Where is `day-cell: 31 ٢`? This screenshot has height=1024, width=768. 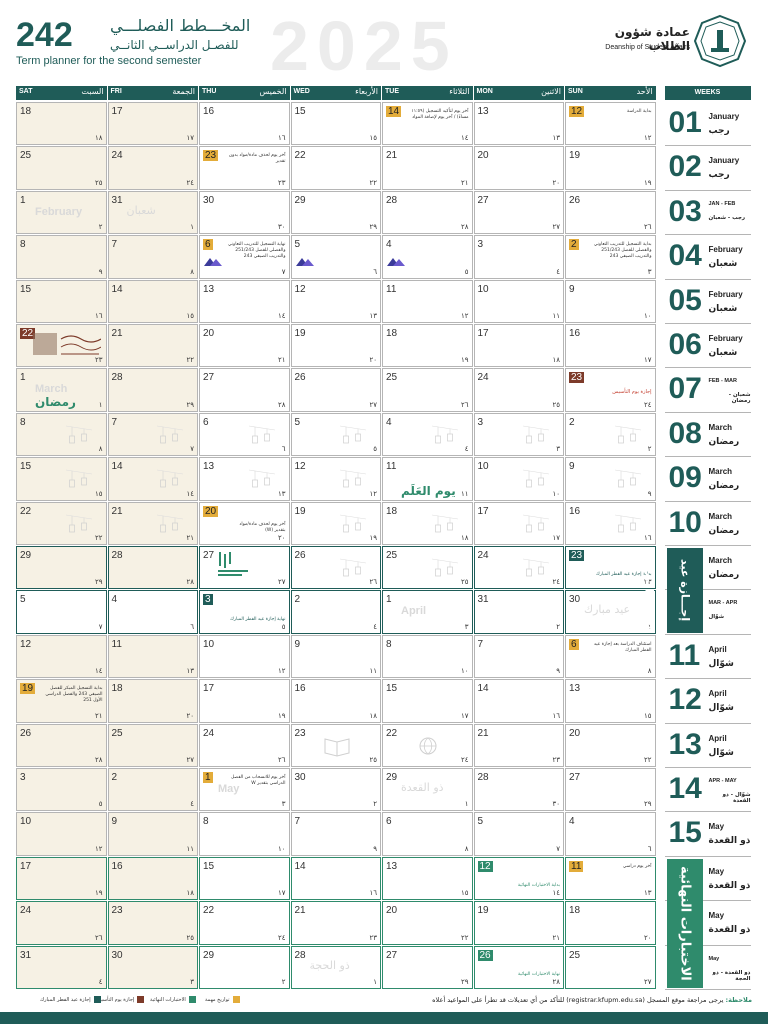 day-cell: 31 ٢ is located at coordinates (518, 612).